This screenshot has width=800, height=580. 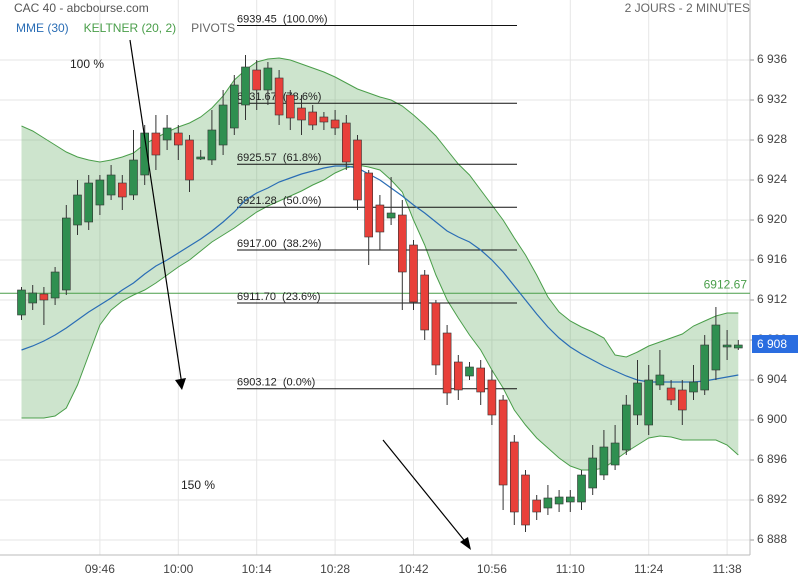 I want to click on x-tick-label: 10:42, so click(x=413, y=569).